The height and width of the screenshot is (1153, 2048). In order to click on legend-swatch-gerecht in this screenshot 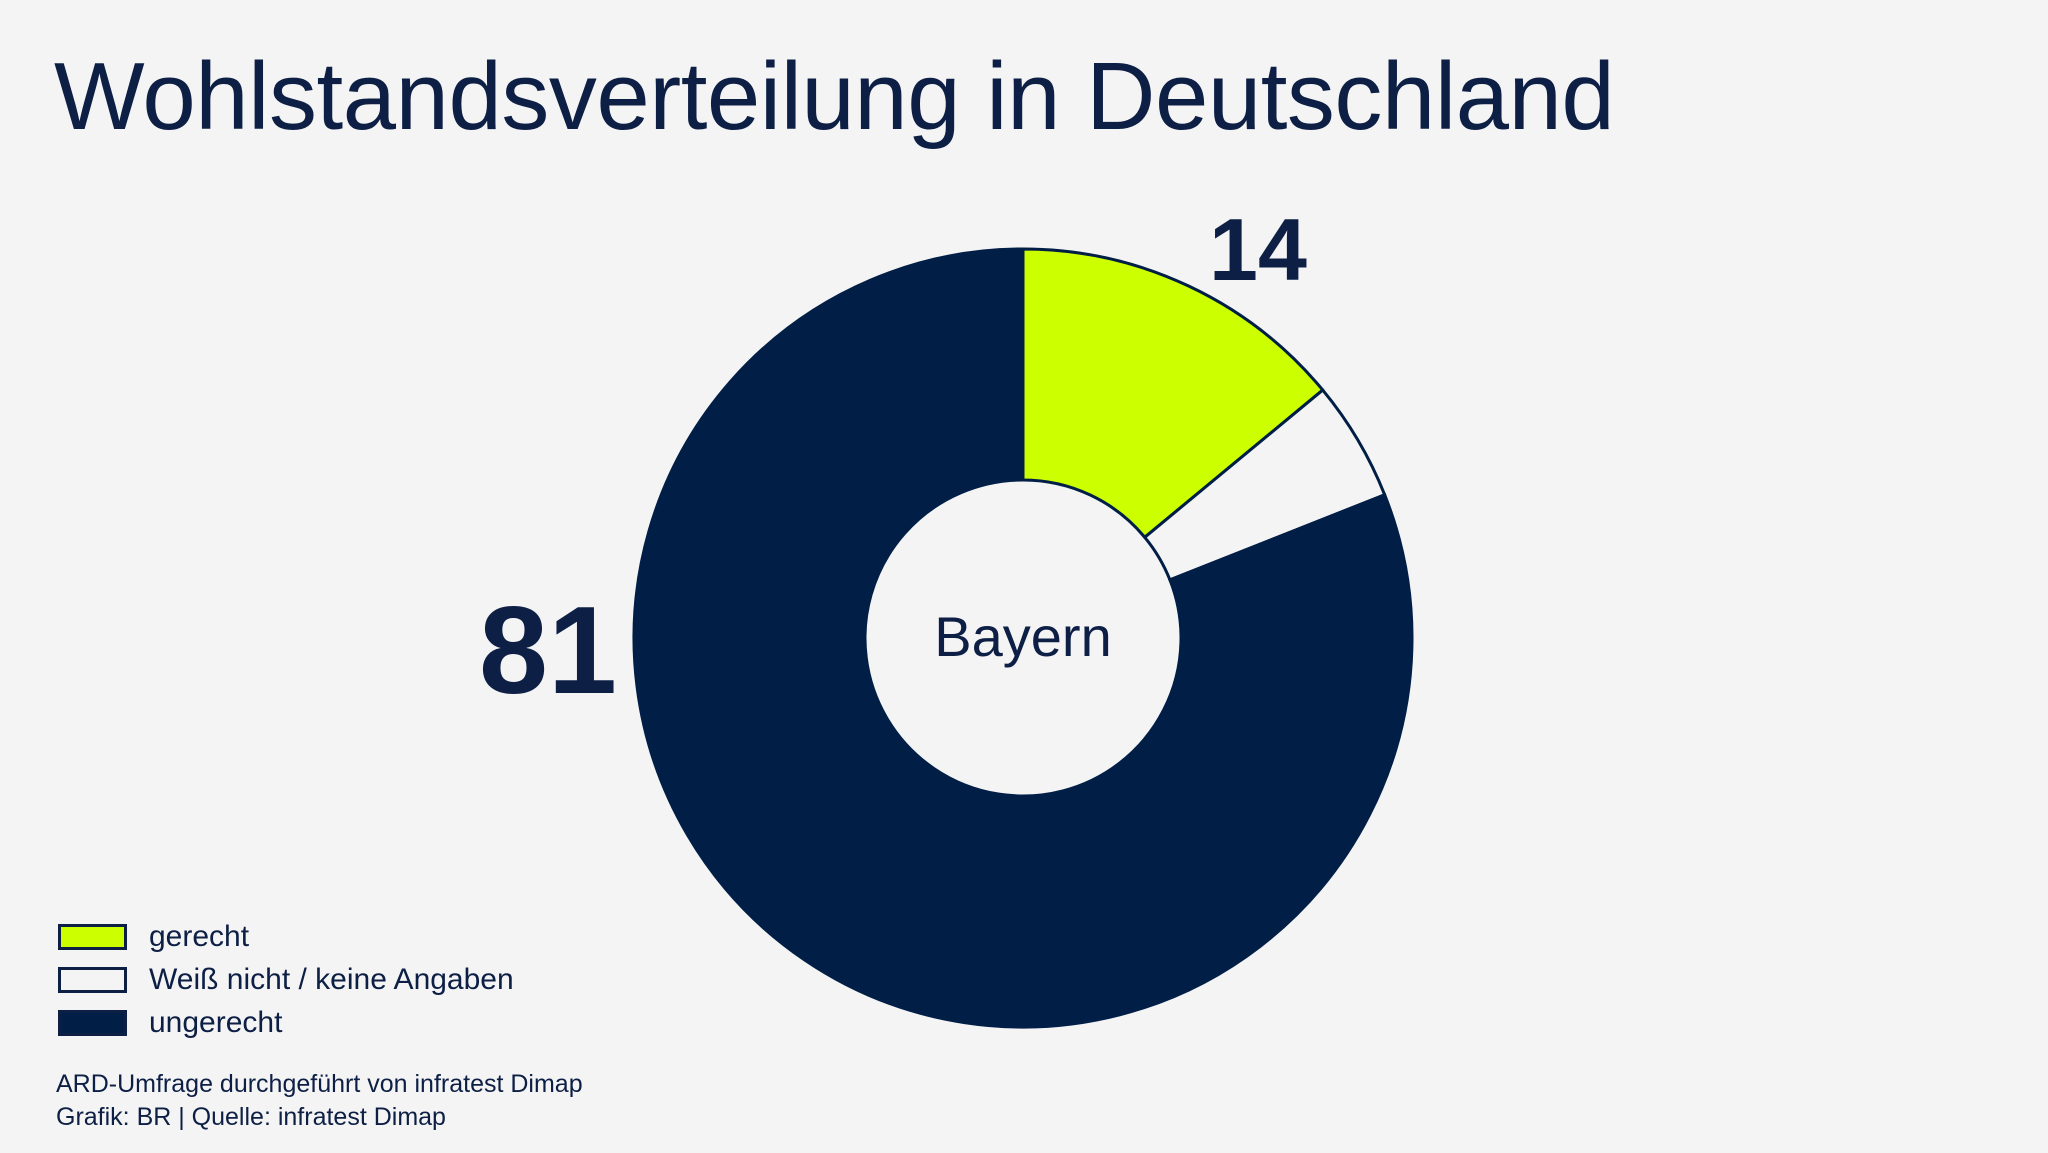, I will do `click(92, 936)`.